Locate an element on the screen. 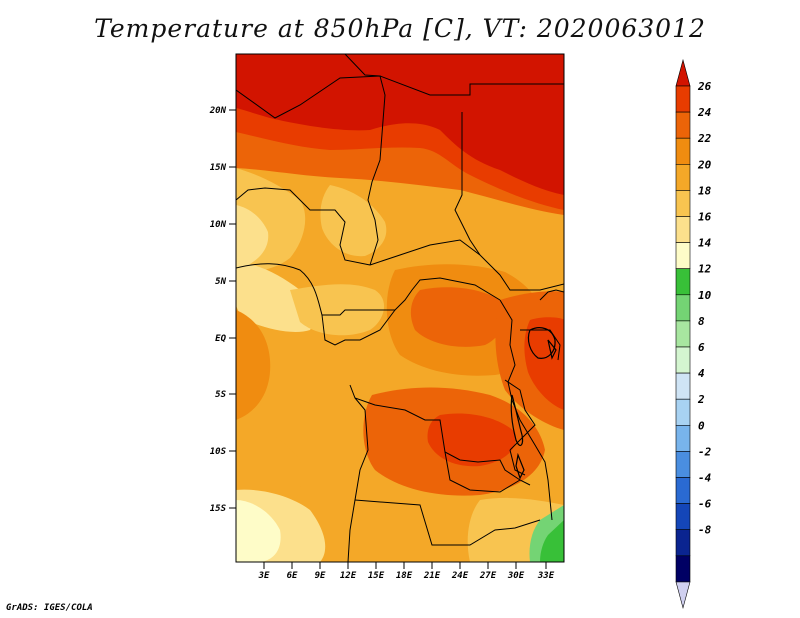  lat-label: EQ is located at coordinates (220, 339).